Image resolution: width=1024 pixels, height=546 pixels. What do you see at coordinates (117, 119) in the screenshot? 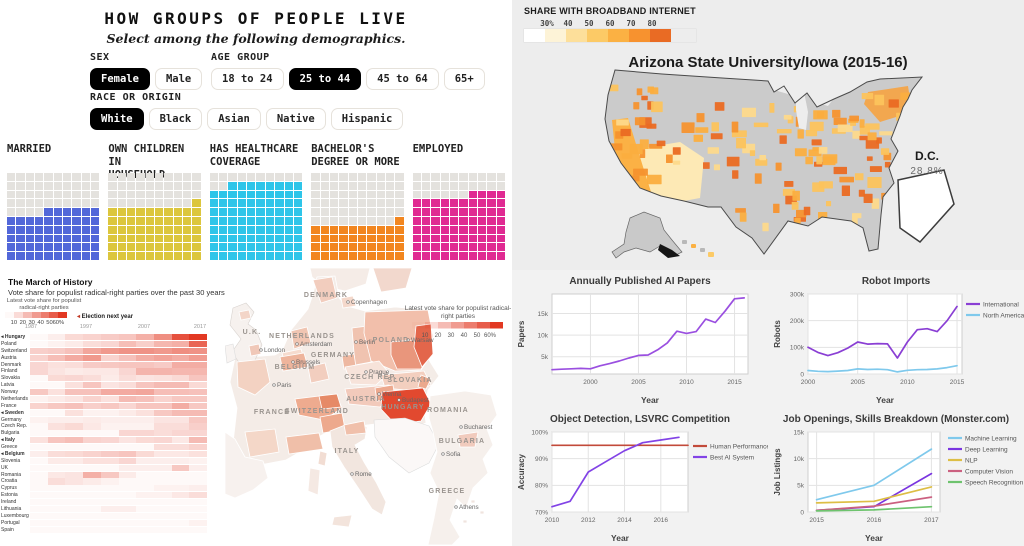
I see `filter-option-button: White` at bounding box center [117, 119].